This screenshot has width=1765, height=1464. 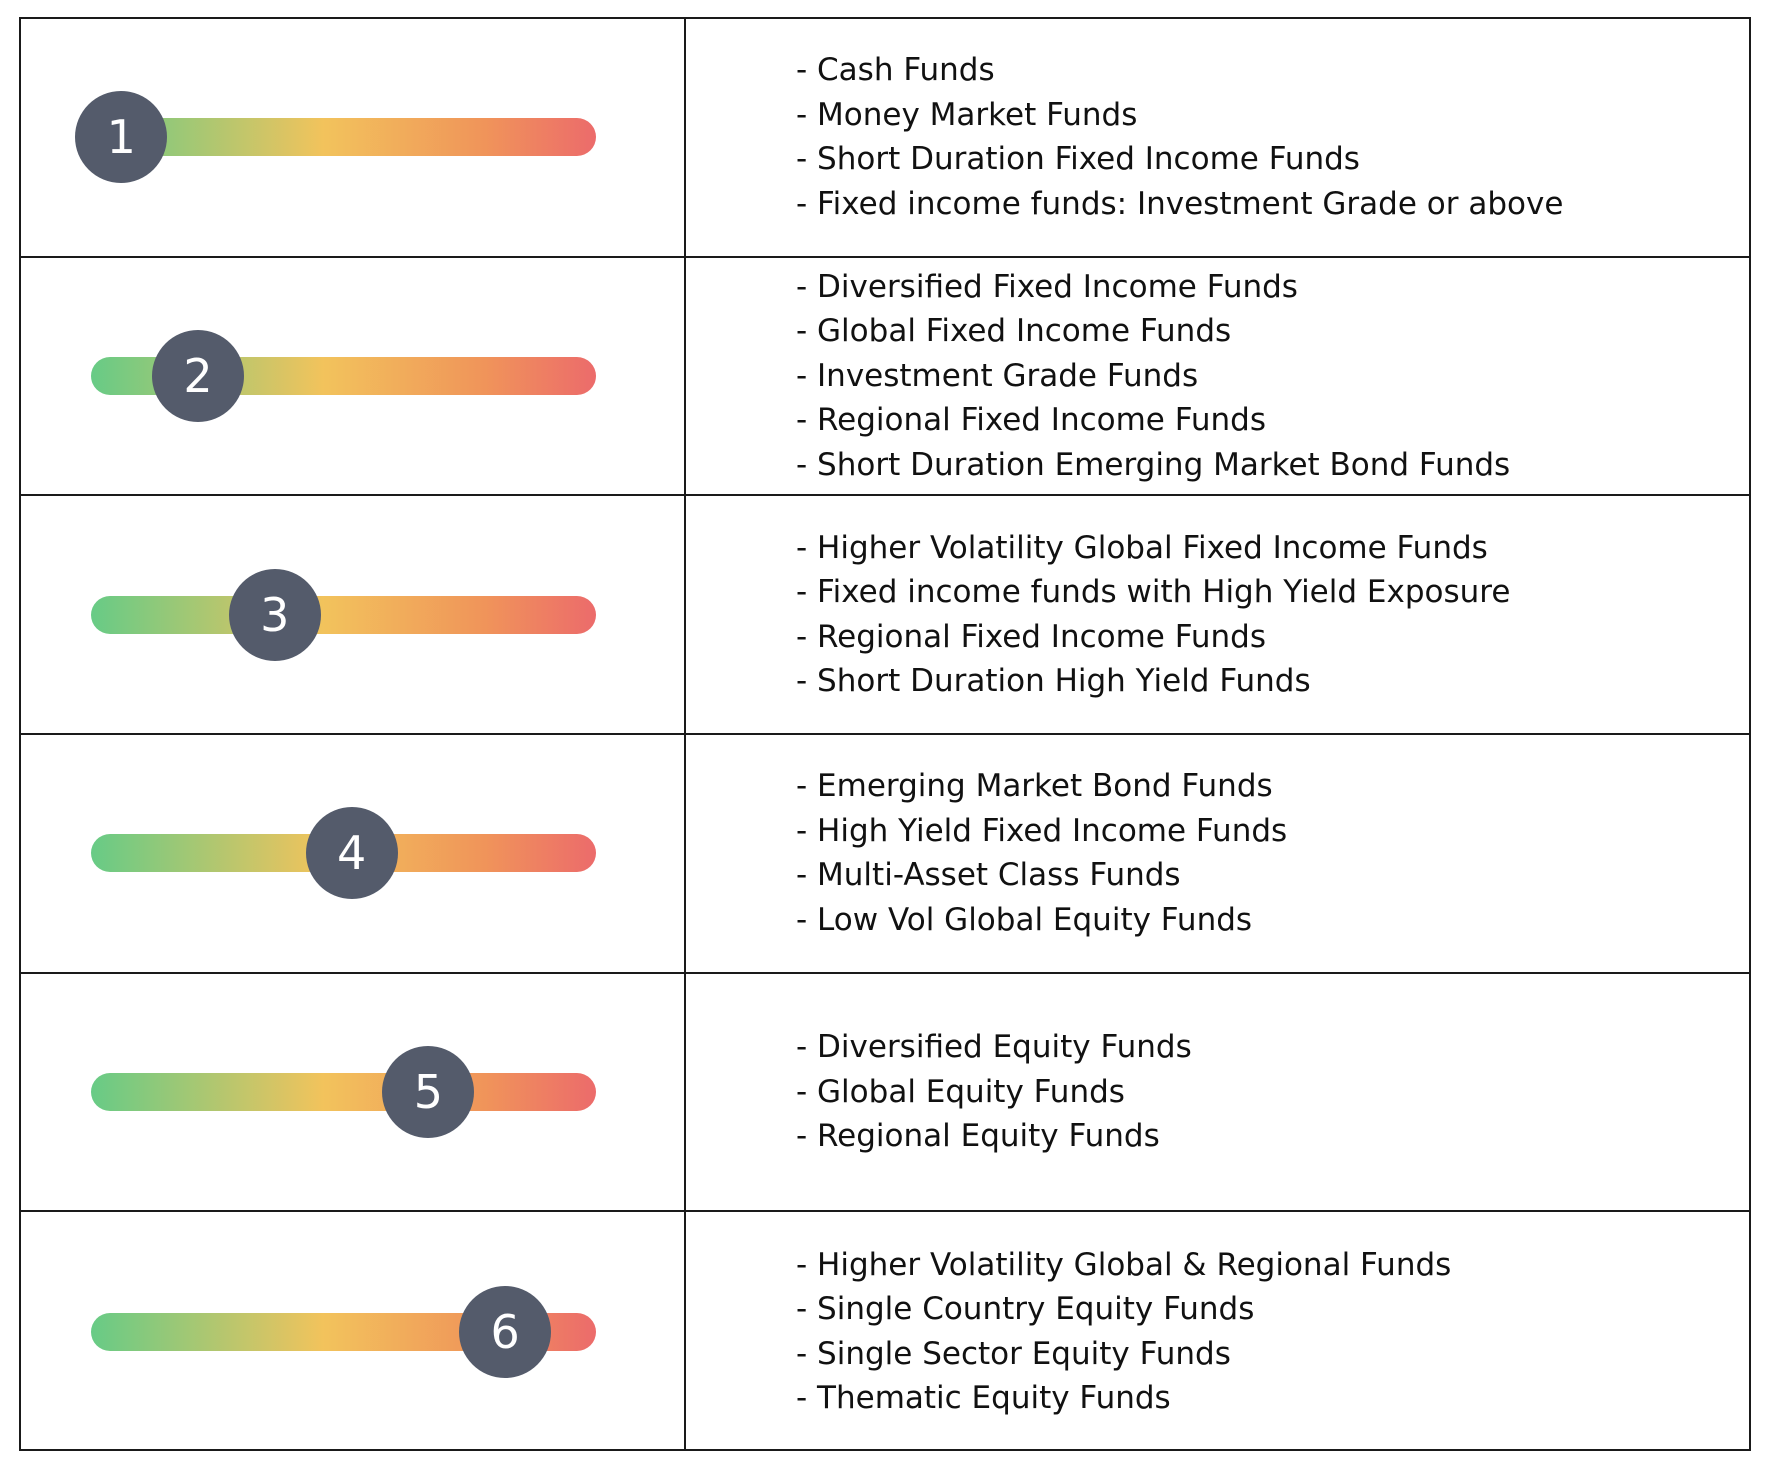 I want to click on risk-scale-cell: 5, so click(x=353, y=1092).